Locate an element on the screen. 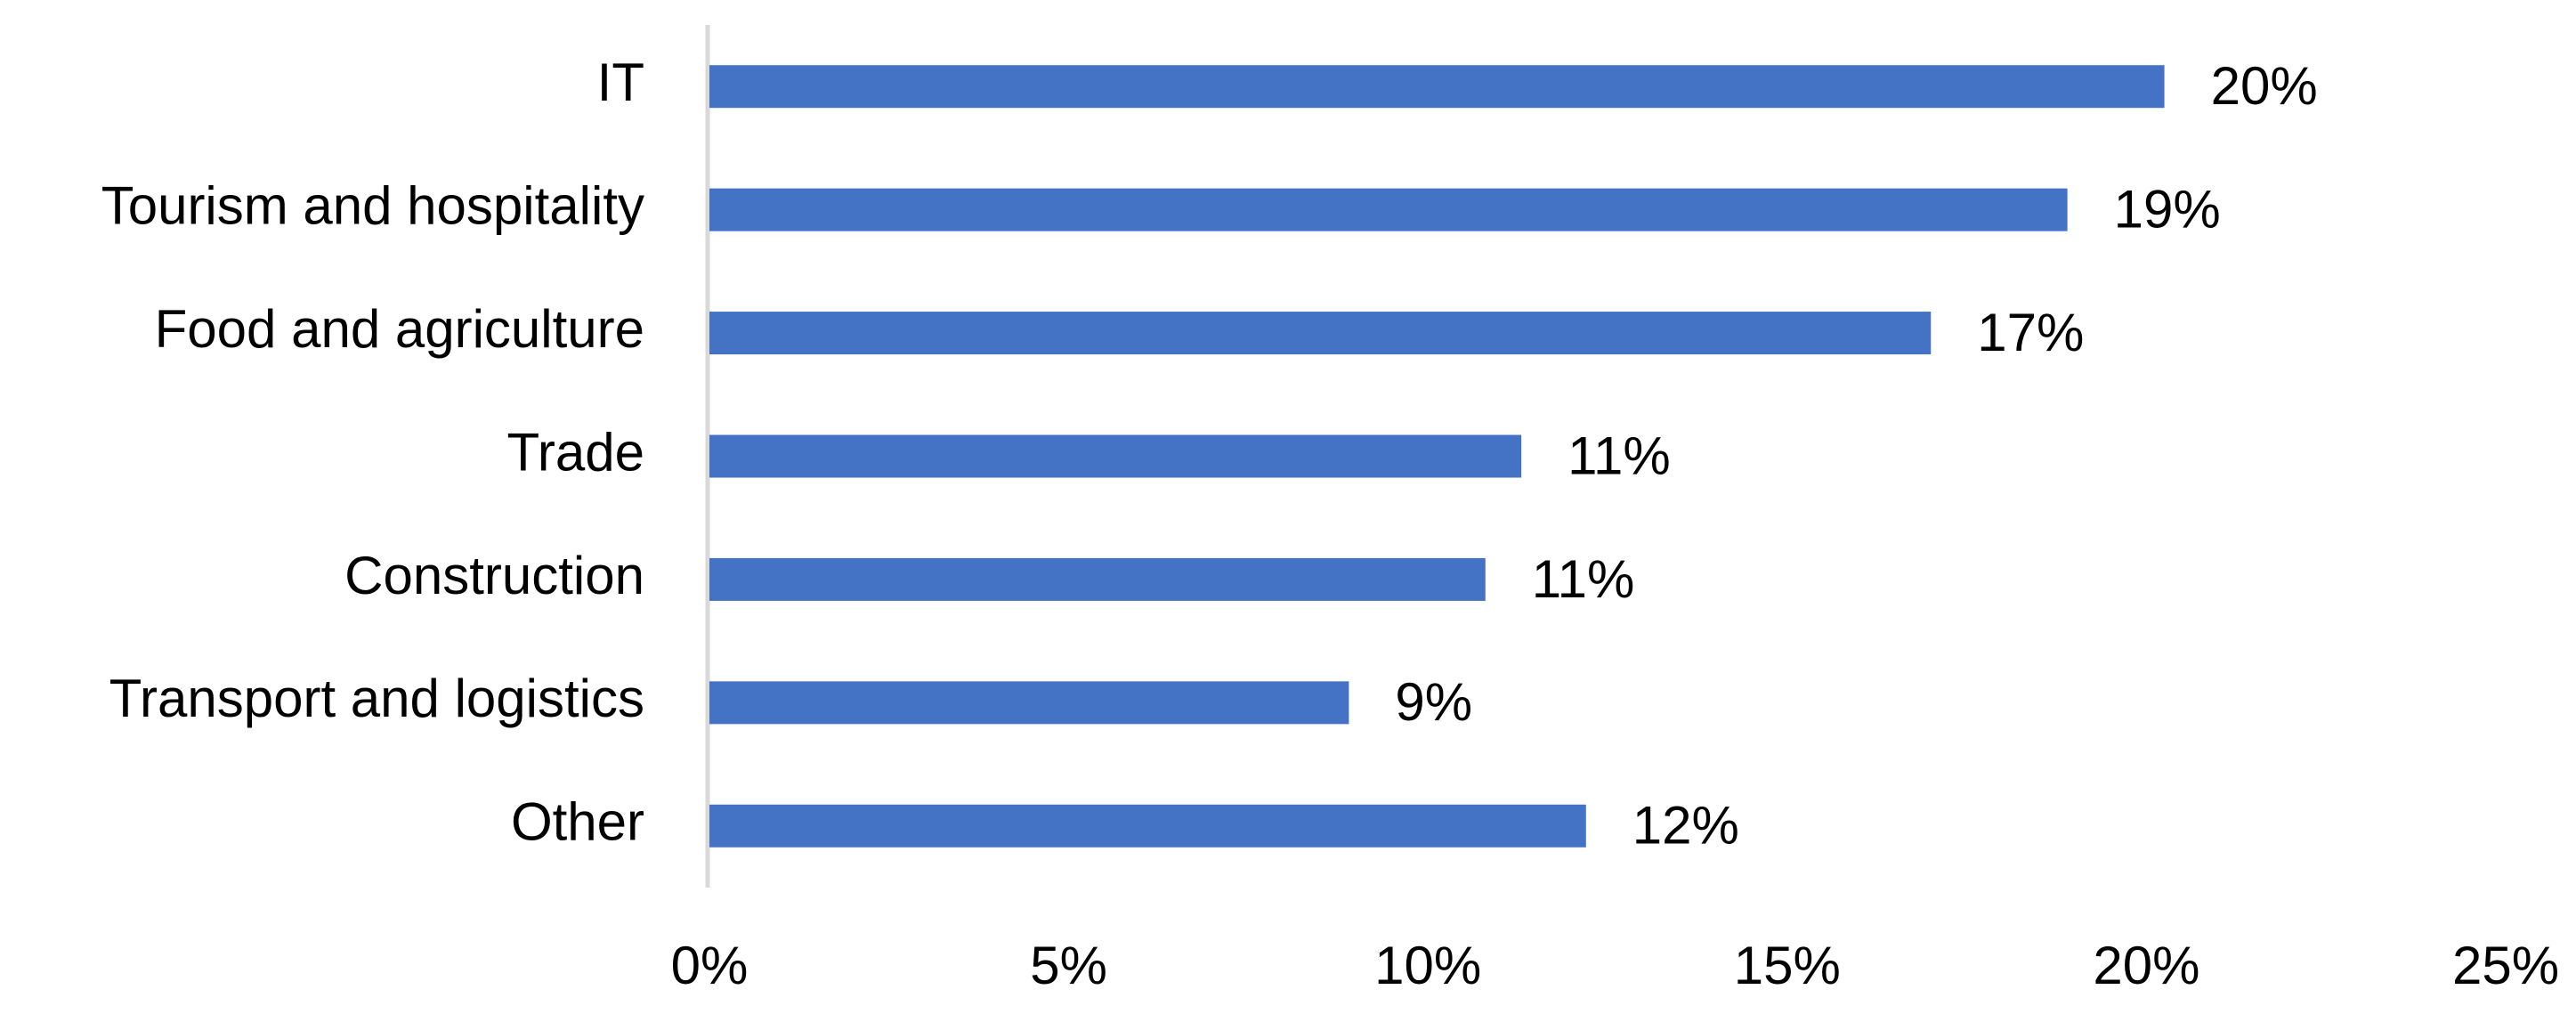  y-tick-label: Trade is located at coordinates (575, 452).